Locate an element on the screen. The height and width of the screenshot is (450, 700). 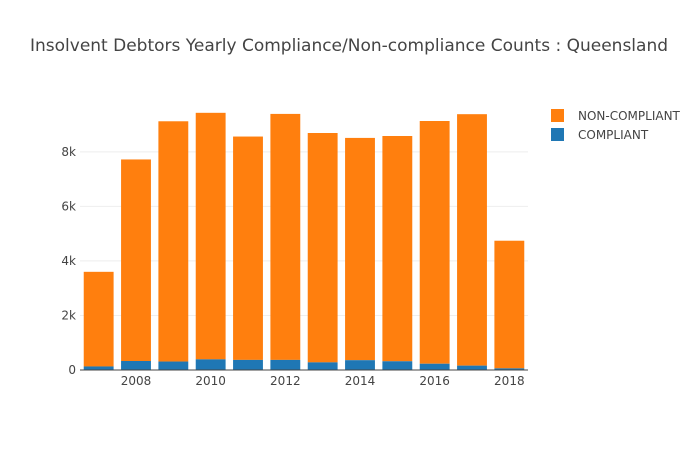
legend-label: COMPLIANT is located at coordinates (613, 135).